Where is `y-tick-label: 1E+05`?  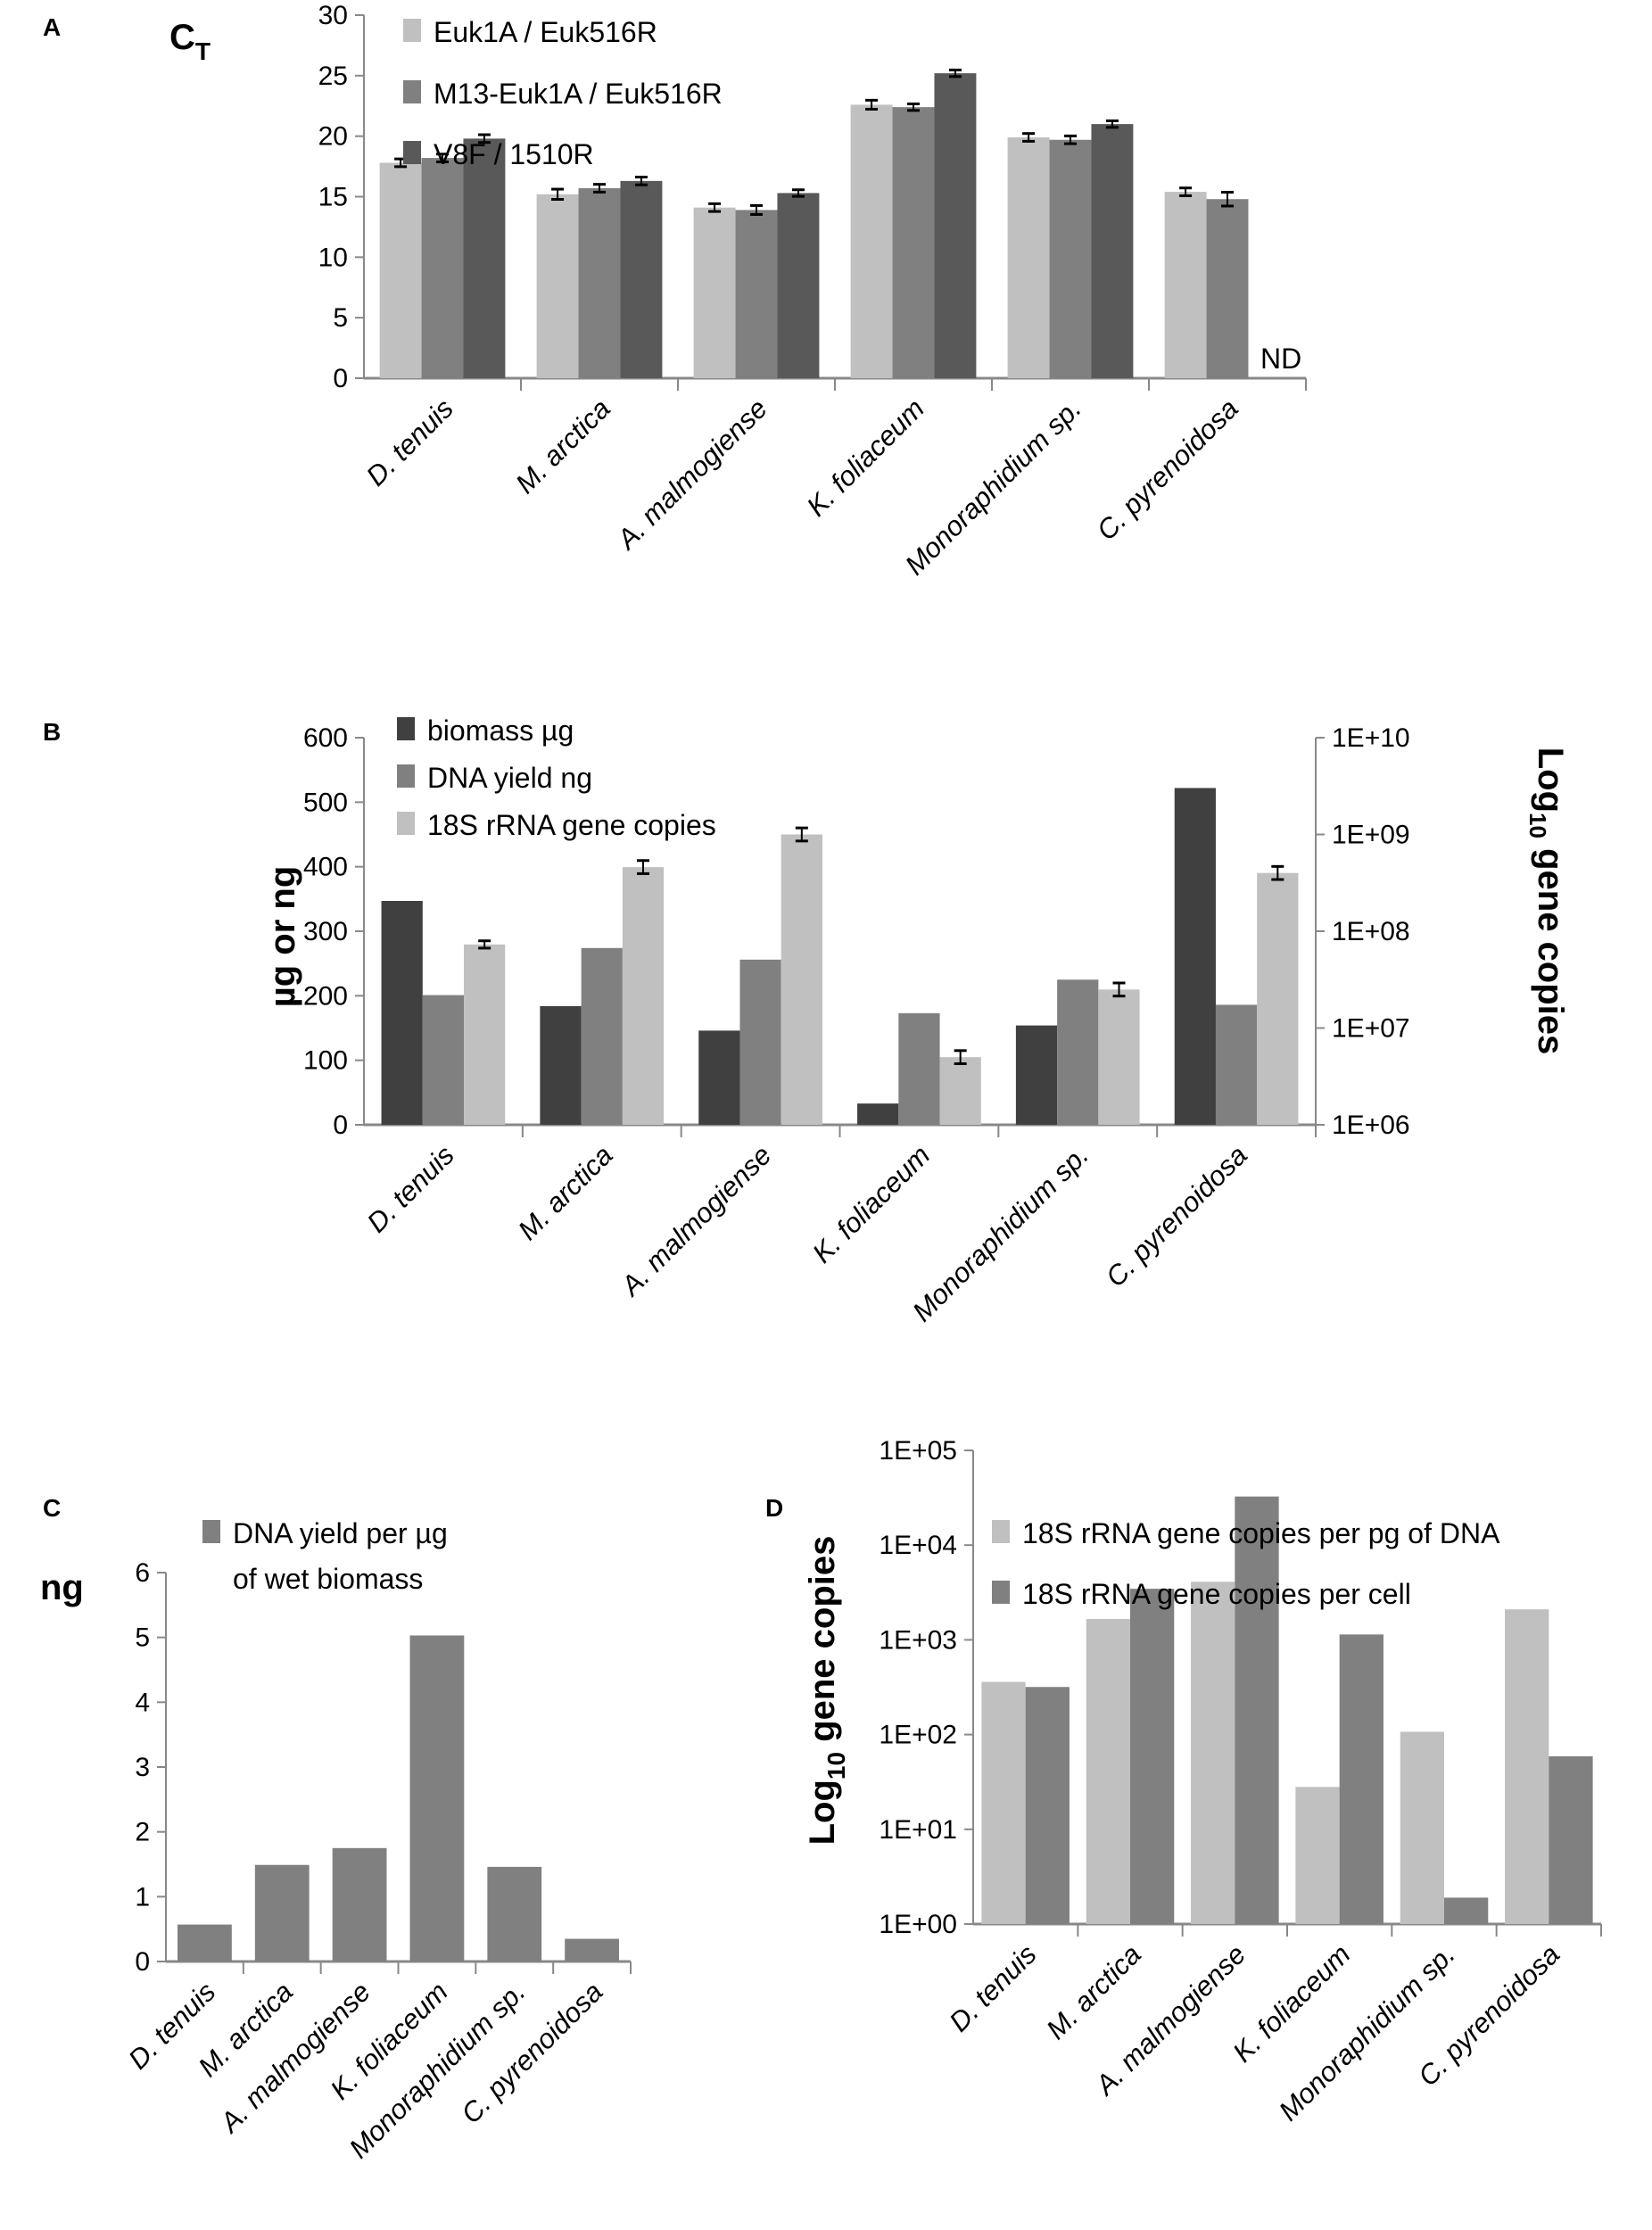 y-tick-label: 1E+05 is located at coordinates (918, 1451).